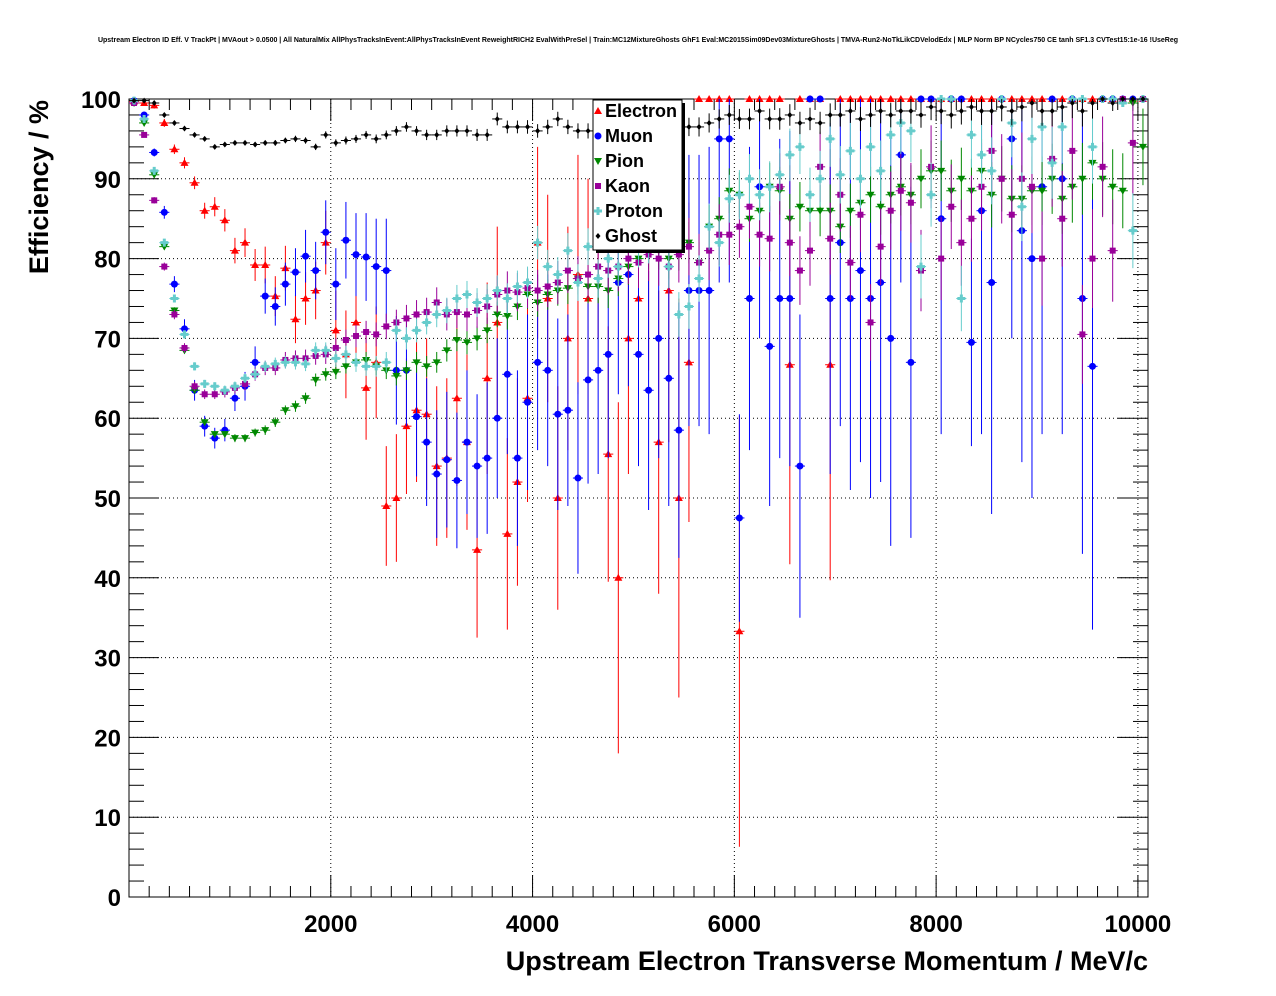  Describe the element at coordinates (107, 738) in the screenshot. I see `y-tick-label: 20` at that location.